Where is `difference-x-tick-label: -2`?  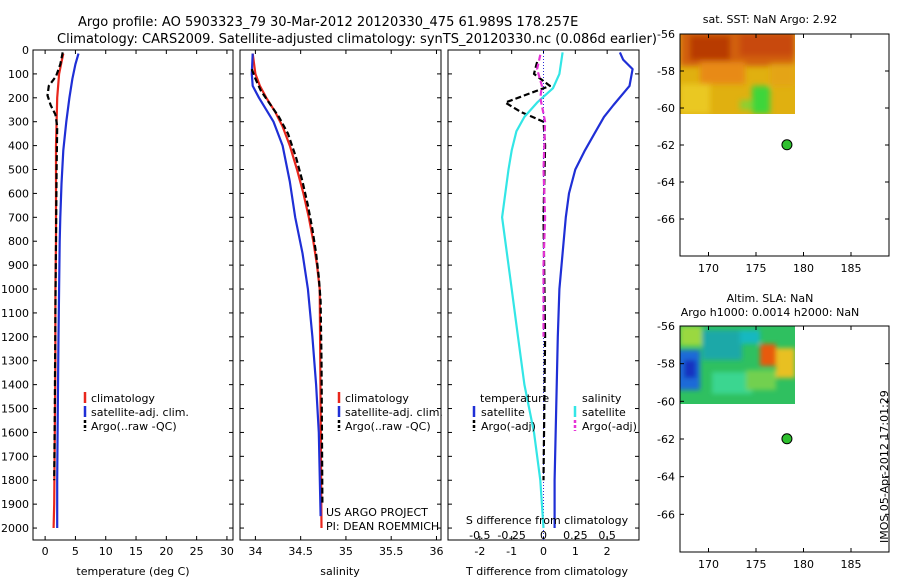
difference-x-tick-label: -2 is located at coordinates (479, 551).